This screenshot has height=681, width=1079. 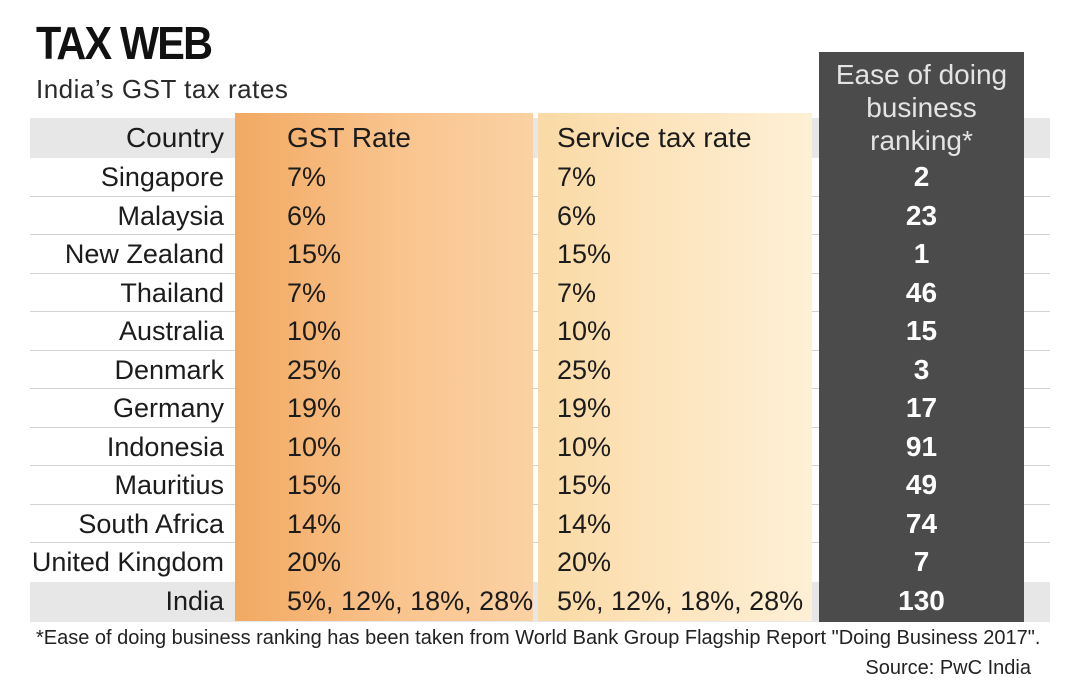 I want to click on ranking-cell: 15, so click(x=921, y=330).